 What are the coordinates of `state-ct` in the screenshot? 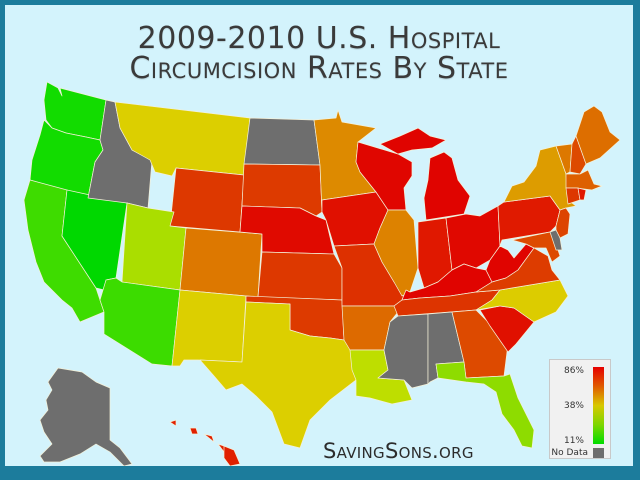 It's located at (573, 196).